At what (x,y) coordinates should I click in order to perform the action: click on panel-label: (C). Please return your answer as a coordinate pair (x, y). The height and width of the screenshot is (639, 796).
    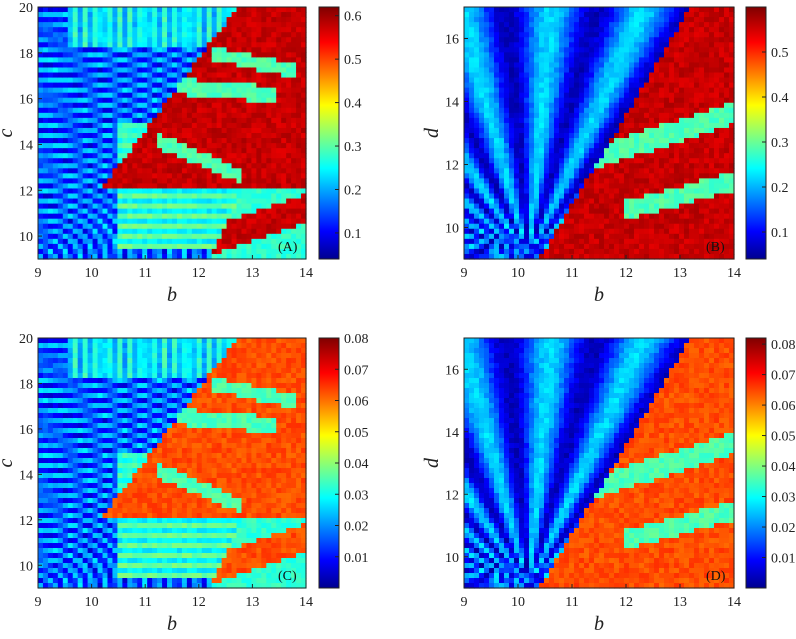
    Looking at the image, I should click on (287, 576).